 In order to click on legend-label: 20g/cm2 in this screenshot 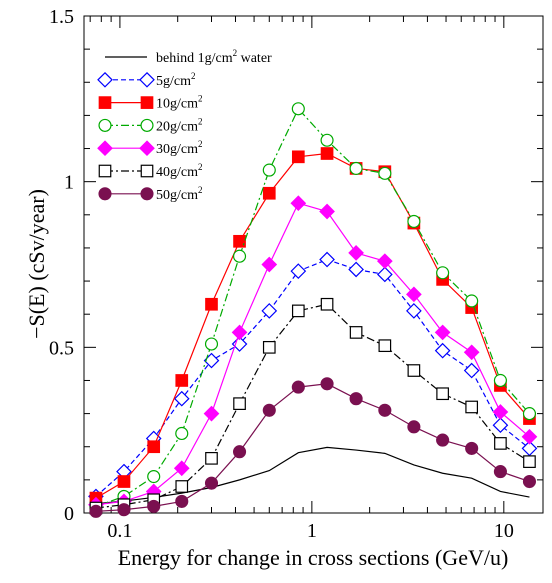, I will do `click(179, 125)`.